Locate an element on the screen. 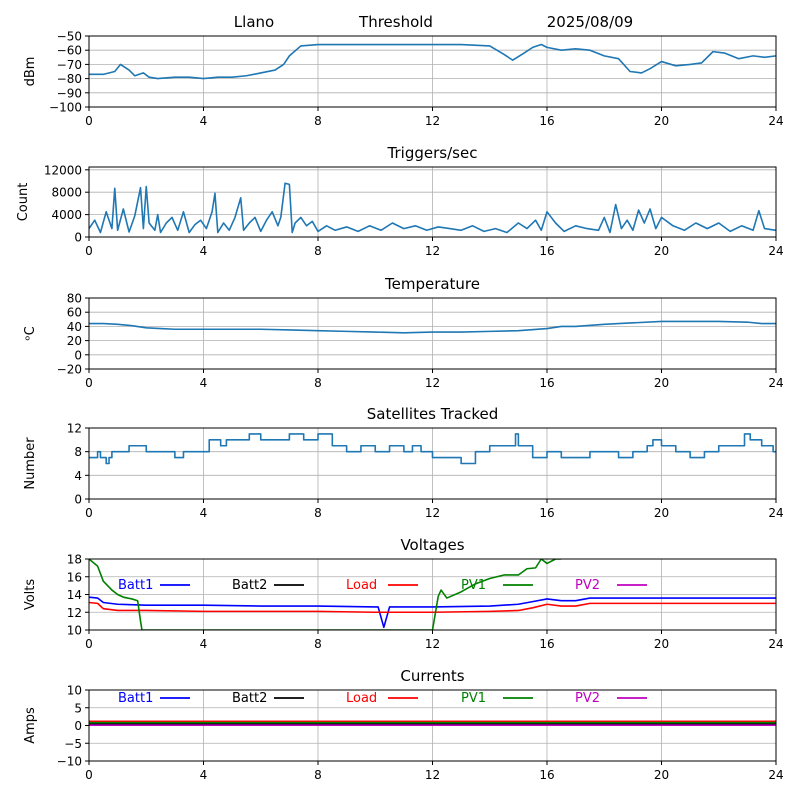  header-site: Llano is located at coordinates (254, 22).